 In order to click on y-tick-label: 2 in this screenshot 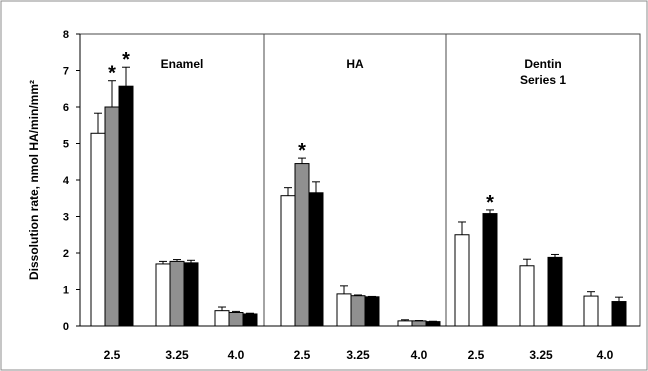, I will do `click(66, 254)`.